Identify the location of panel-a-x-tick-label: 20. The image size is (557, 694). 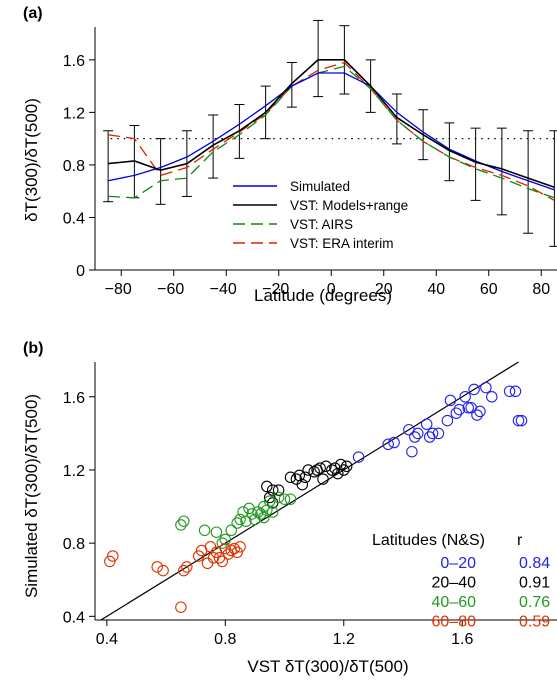
(384, 289).